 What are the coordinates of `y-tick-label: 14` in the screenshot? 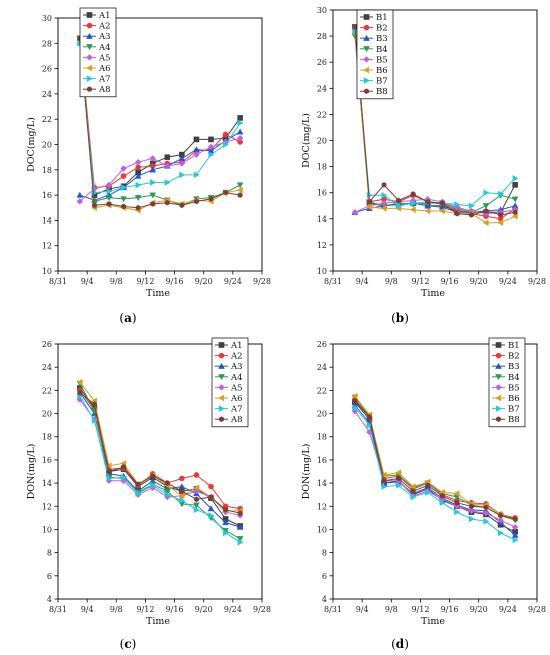 It's located at (322, 483).